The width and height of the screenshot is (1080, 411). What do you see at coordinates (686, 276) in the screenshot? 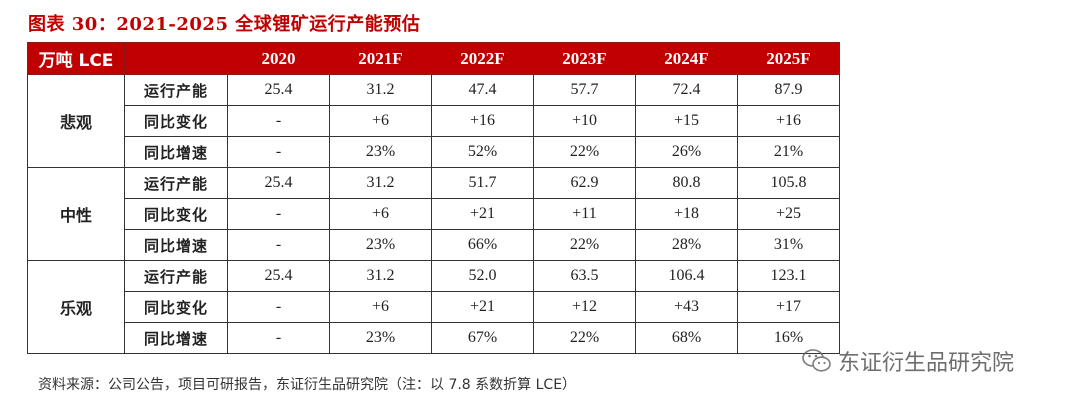
I see `value-cell: 106.4` at bounding box center [686, 276].